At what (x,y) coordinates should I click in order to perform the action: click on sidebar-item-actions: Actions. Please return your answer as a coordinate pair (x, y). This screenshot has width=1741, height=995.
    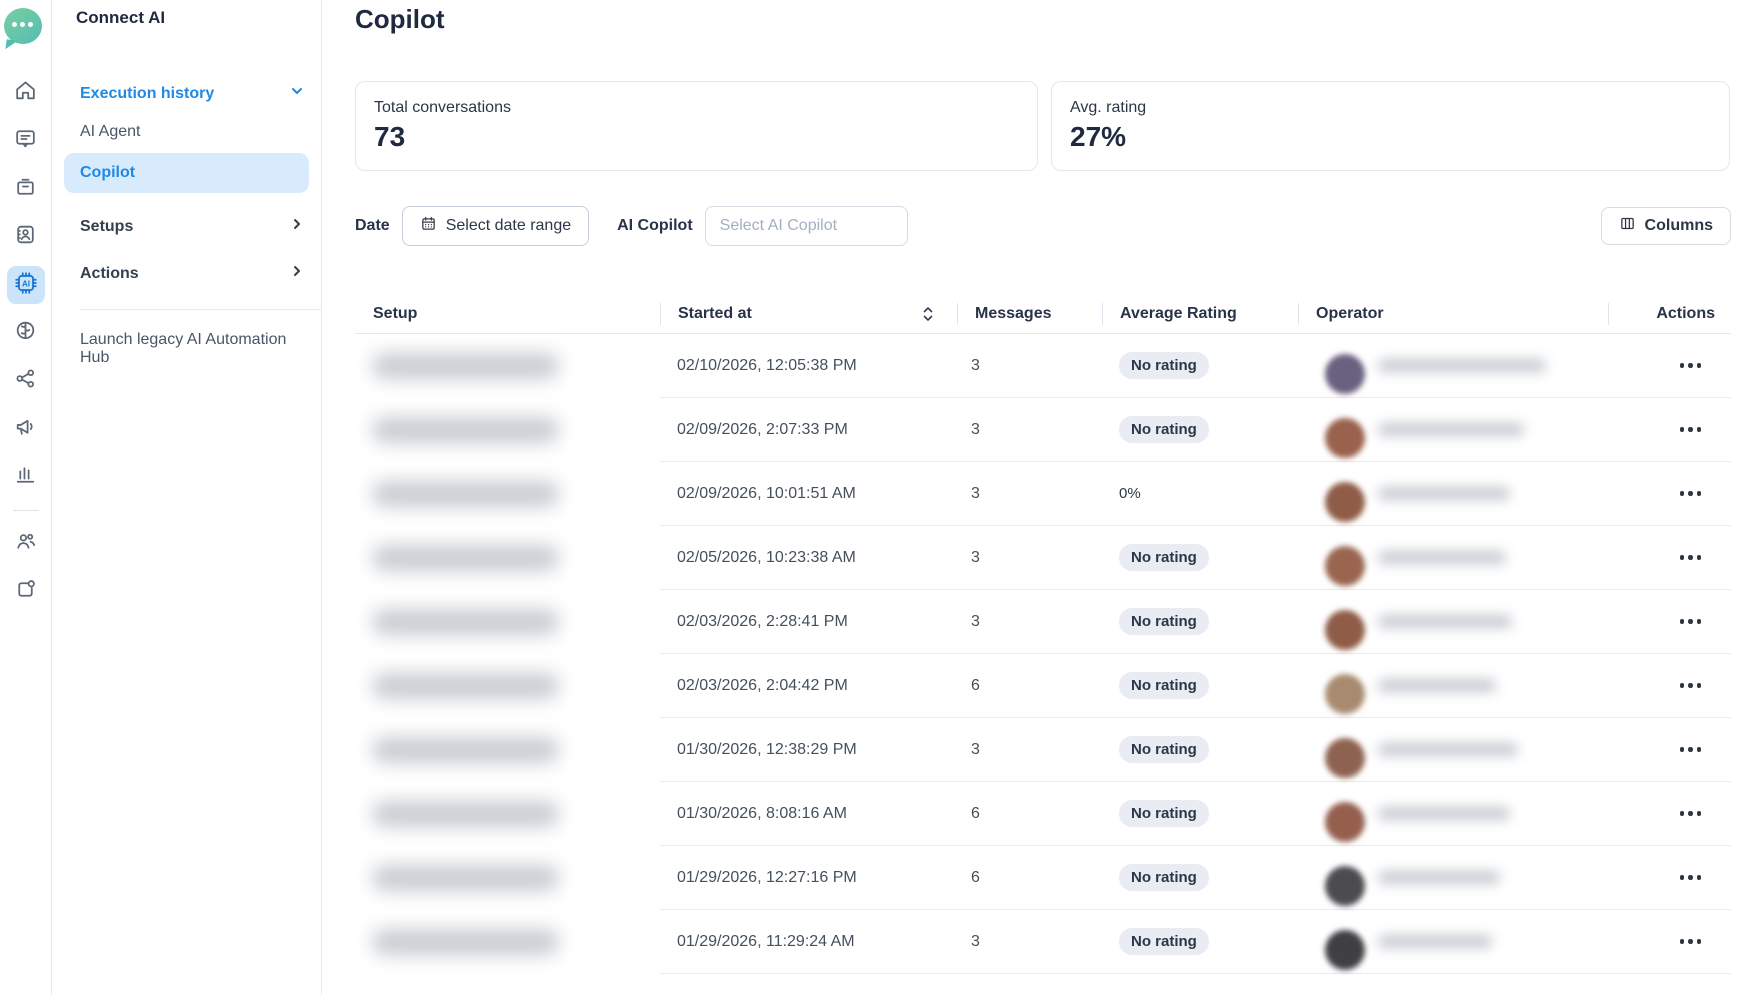
    Looking at the image, I should click on (186, 273).